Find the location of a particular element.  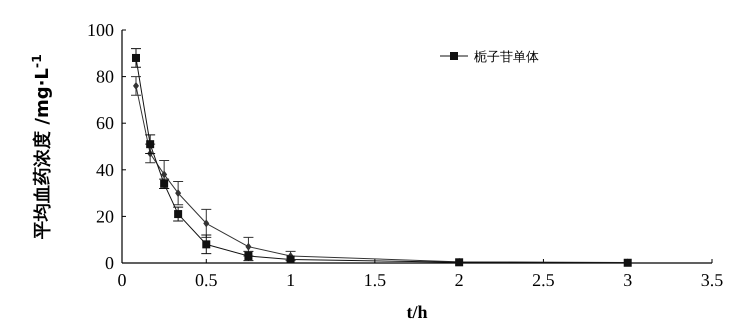

x-tick-label: 2 is located at coordinates (459, 280).